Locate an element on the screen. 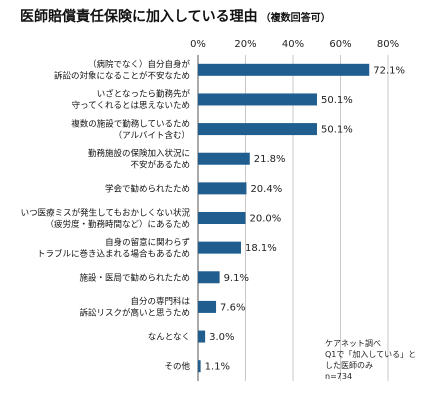 The width and height of the screenshot is (439, 401). x-tick-label: 20% is located at coordinates (245, 44).